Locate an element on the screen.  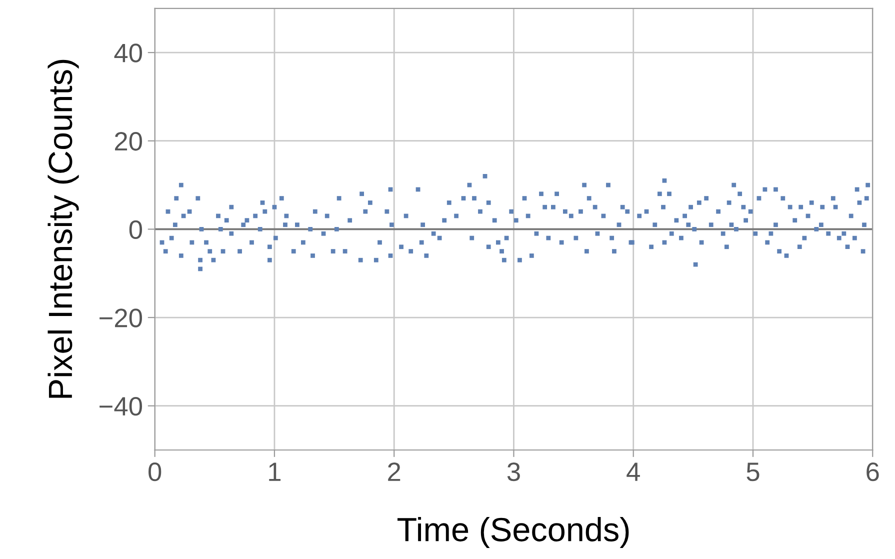
x-axis-title: Time (Seconds) is located at coordinates (513, 532).